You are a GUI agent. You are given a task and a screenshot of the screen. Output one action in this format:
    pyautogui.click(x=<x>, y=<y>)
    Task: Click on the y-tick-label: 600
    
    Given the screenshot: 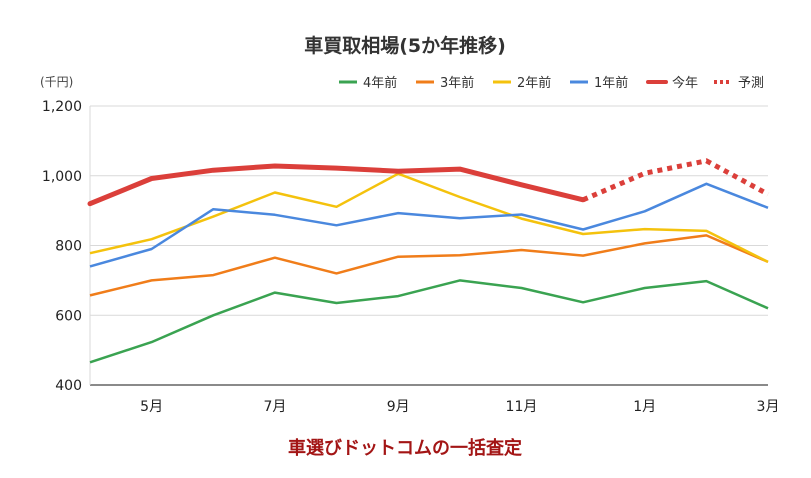 What is the action you would take?
    pyautogui.click(x=68, y=316)
    